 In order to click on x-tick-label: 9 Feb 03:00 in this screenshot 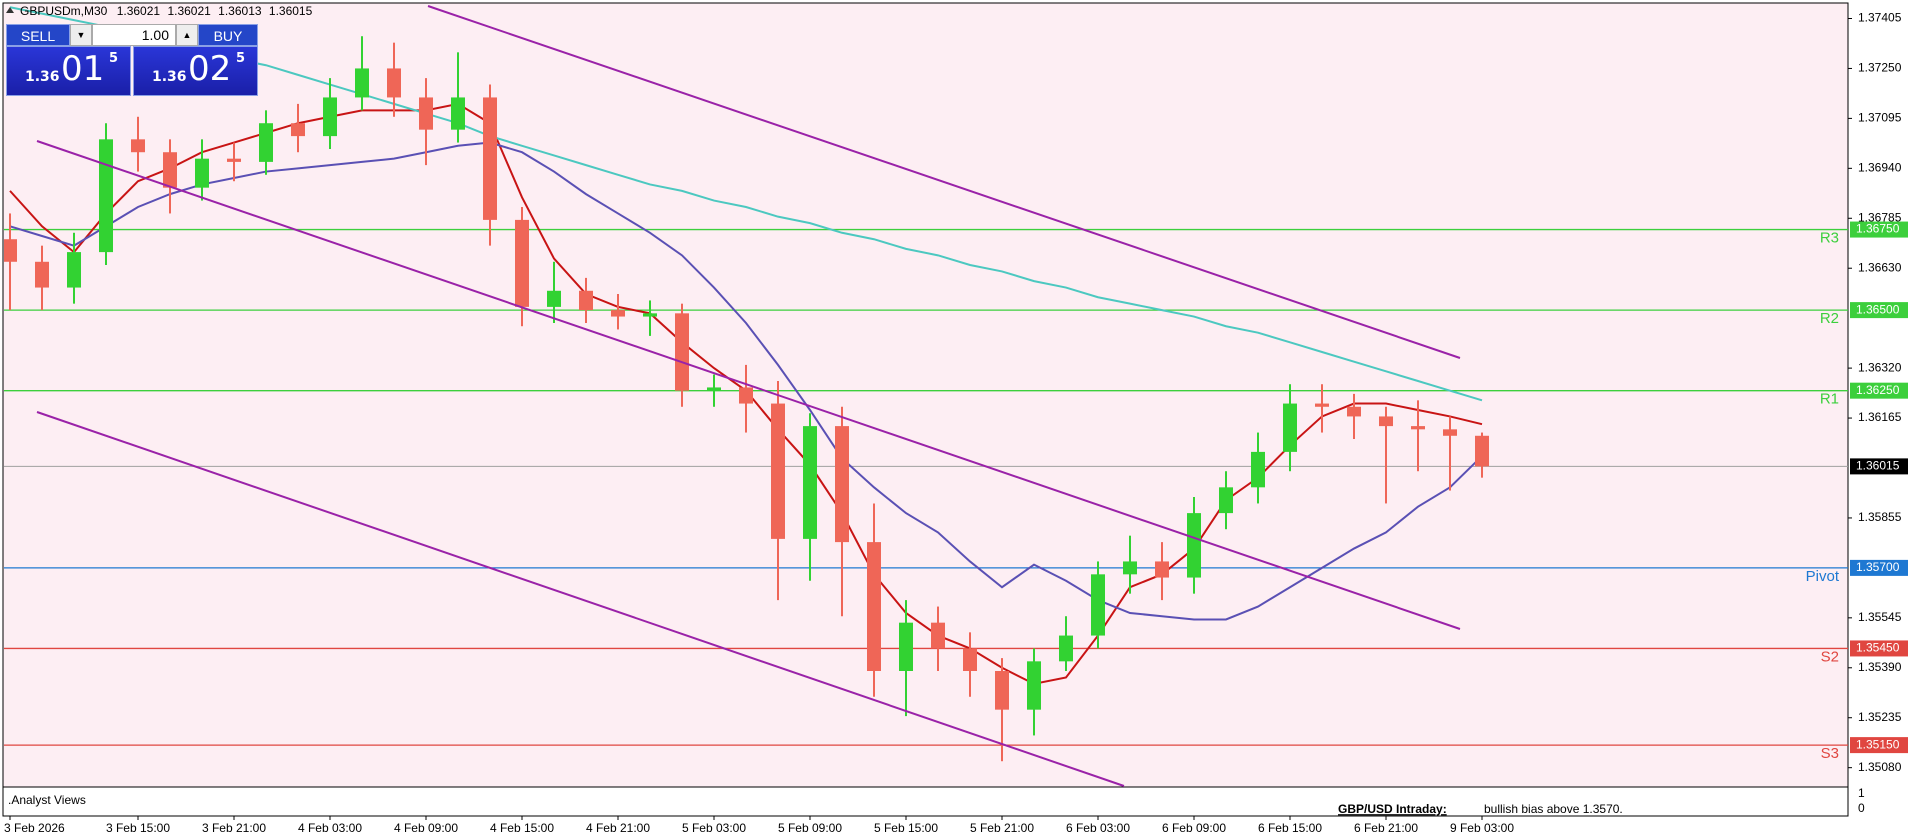, I will do `click(1482, 828)`.